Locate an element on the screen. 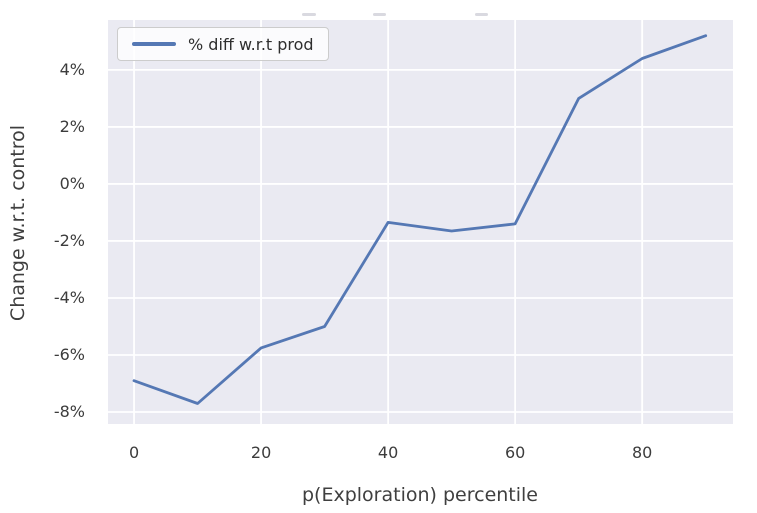  x-tick-label: 40 is located at coordinates (388, 452).